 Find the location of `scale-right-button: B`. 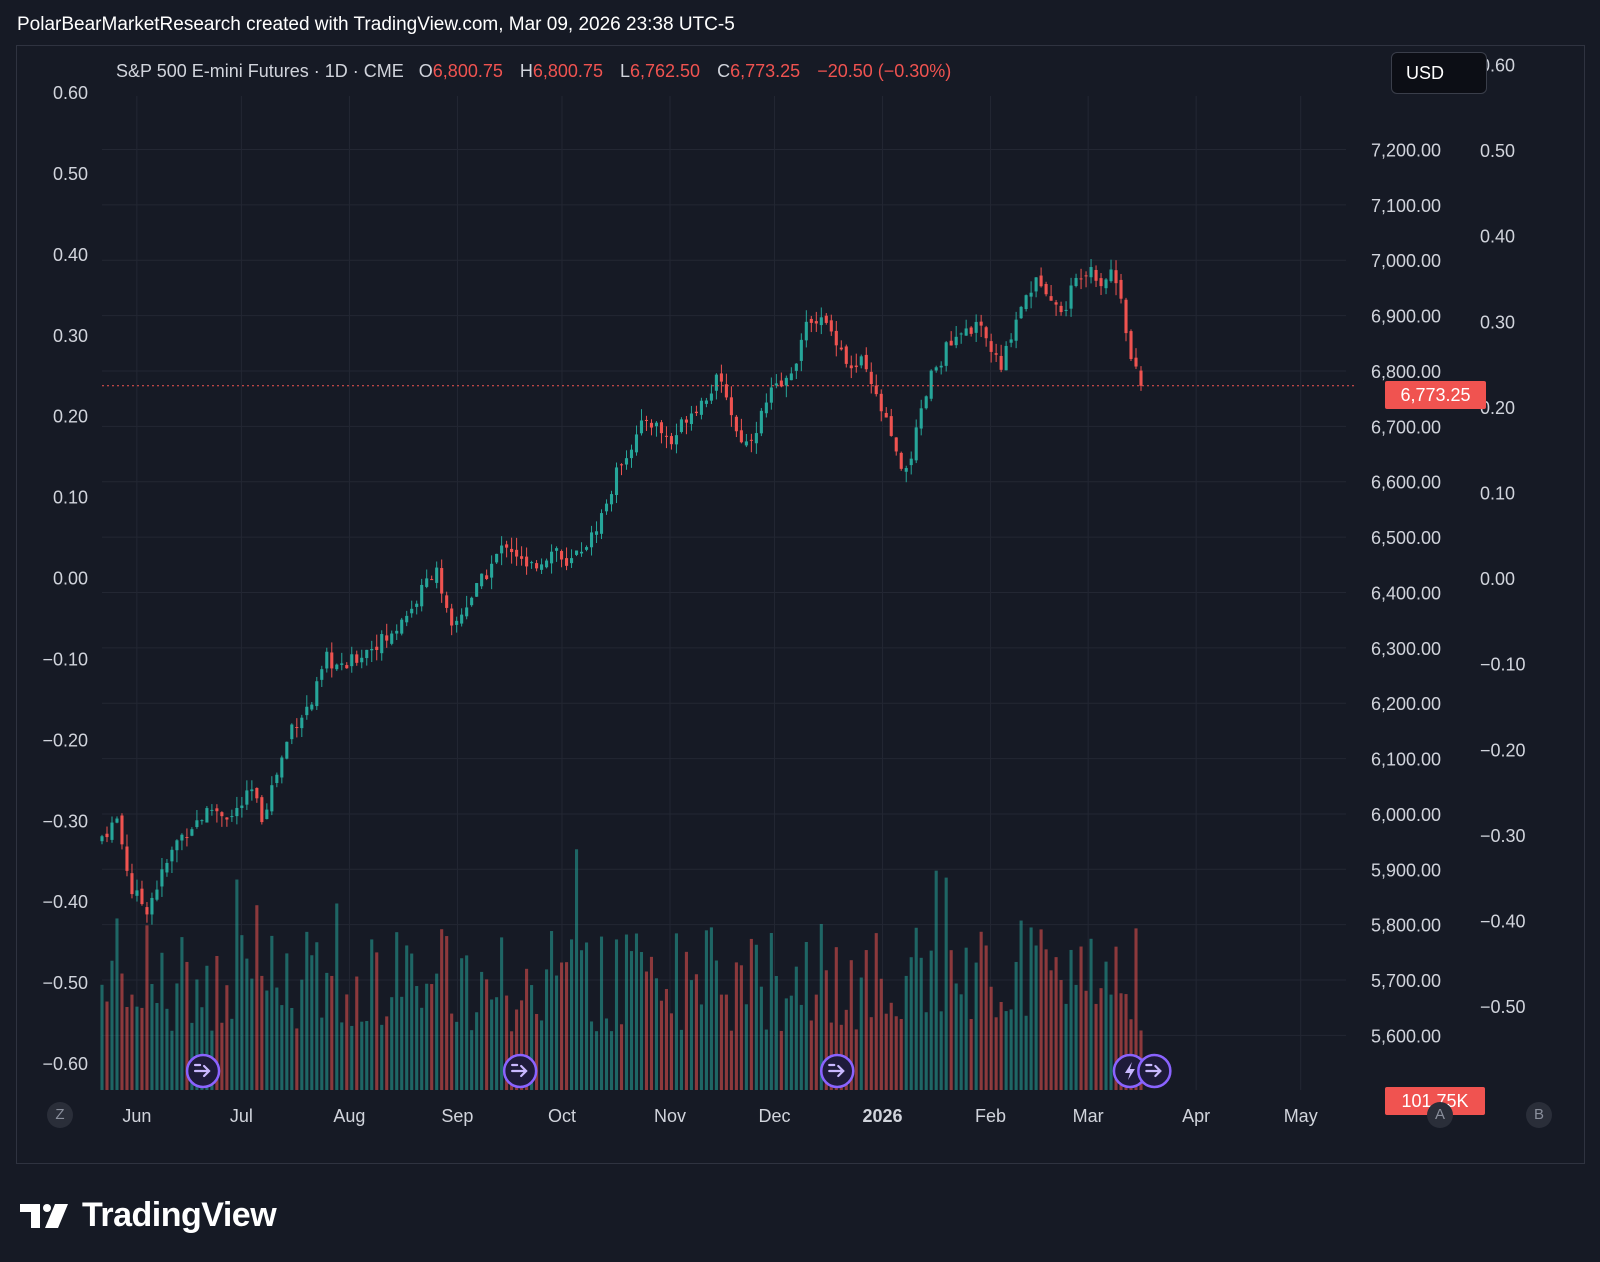

scale-right-button: B is located at coordinates (1539, 1115).